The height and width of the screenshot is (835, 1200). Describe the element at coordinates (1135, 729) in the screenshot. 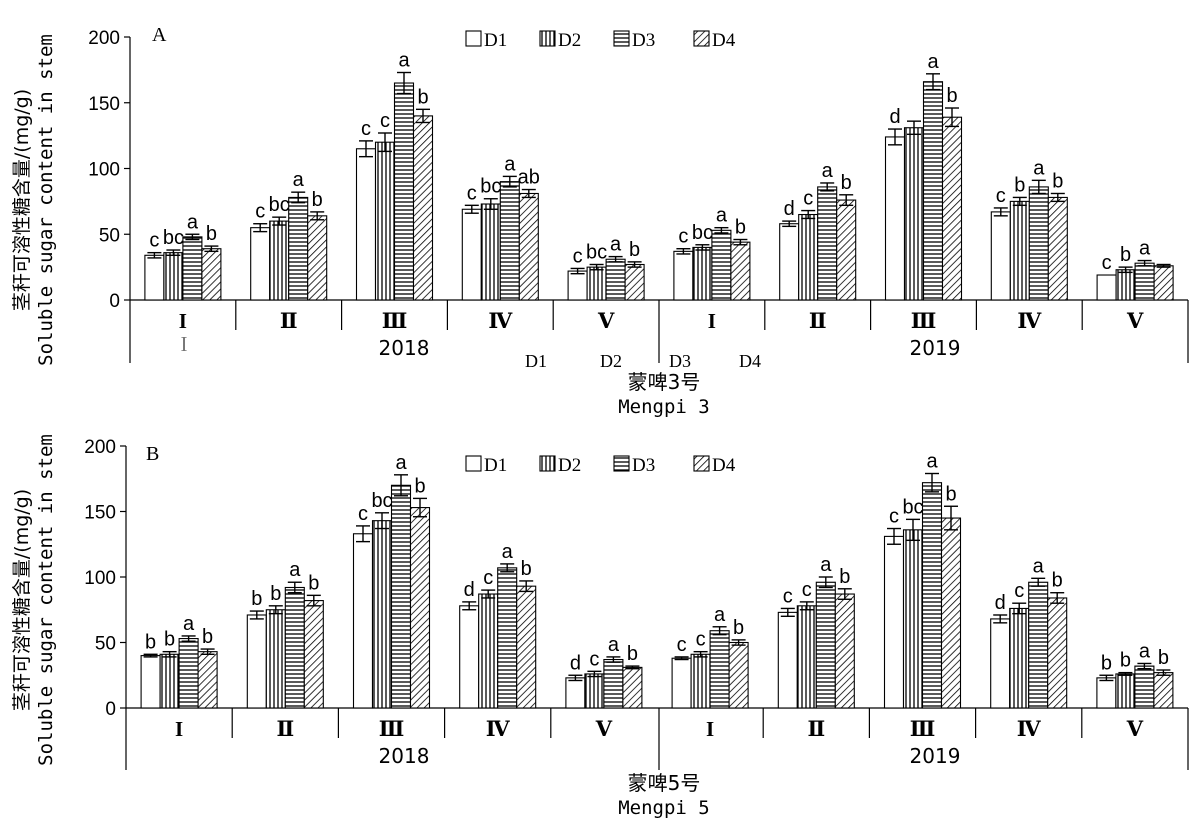

I see `stage-tick-label: Ⅴ` at that location.